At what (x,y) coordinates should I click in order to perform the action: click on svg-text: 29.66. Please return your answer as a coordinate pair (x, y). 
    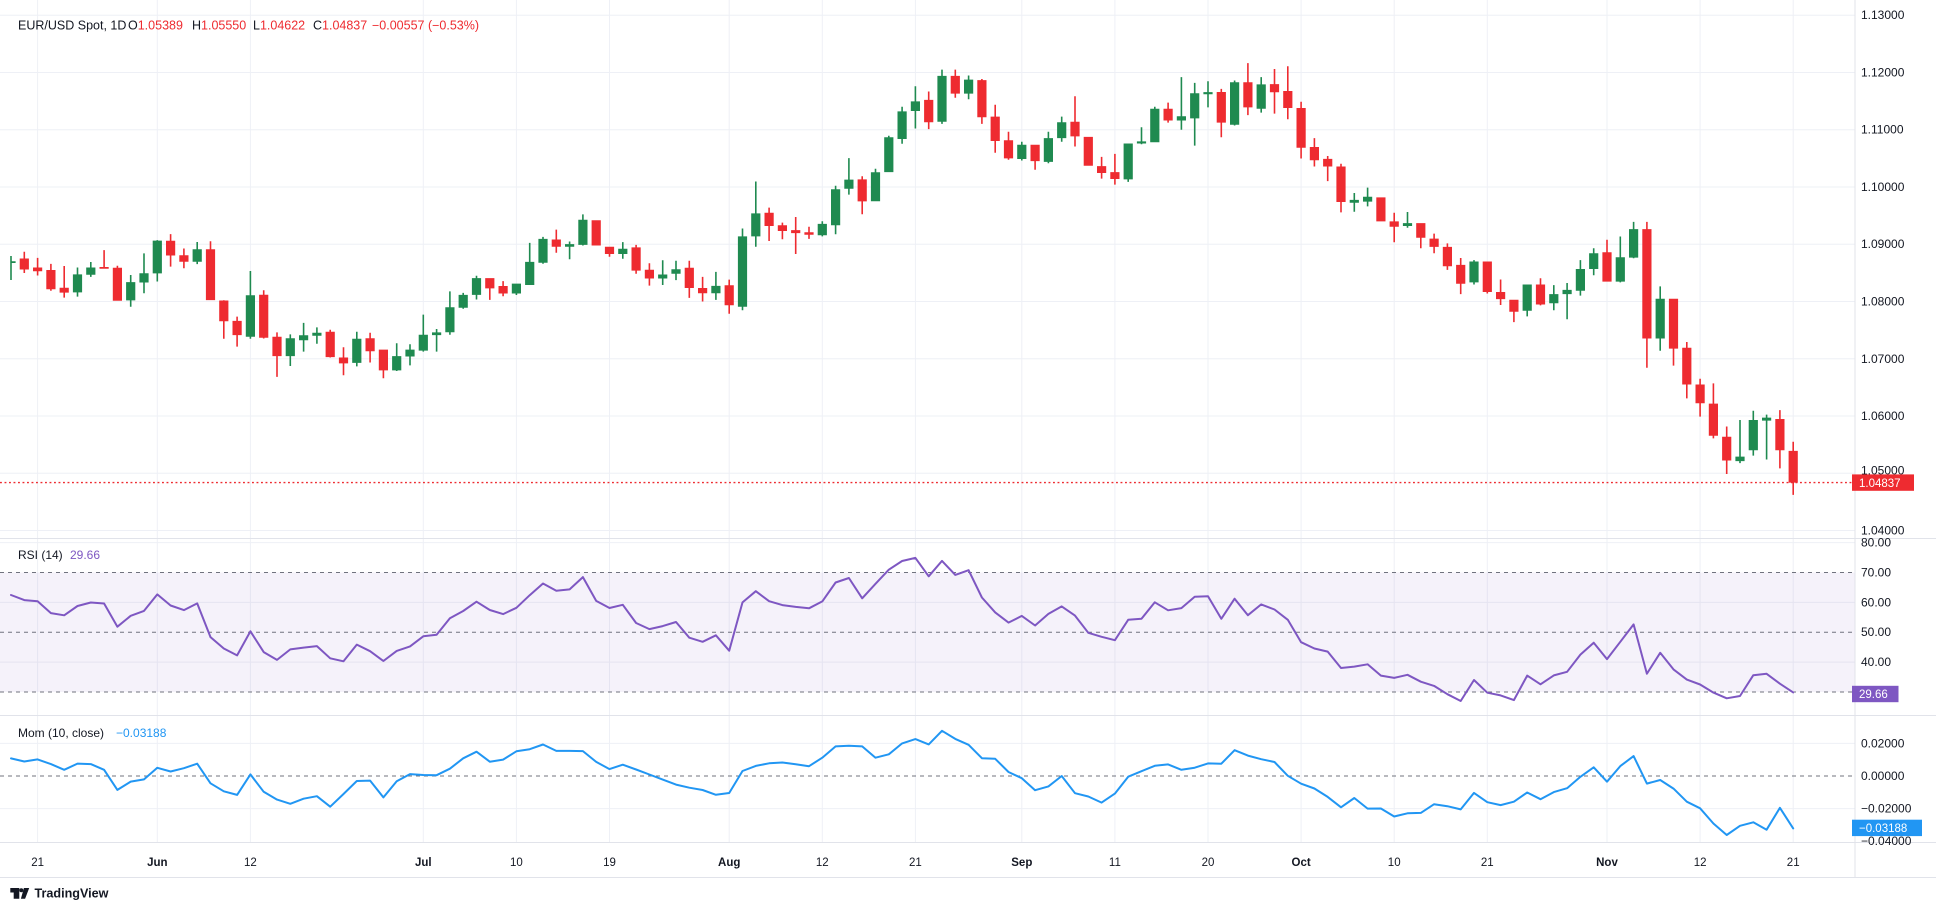
    Looking at the image, I should click on (1873, 695).